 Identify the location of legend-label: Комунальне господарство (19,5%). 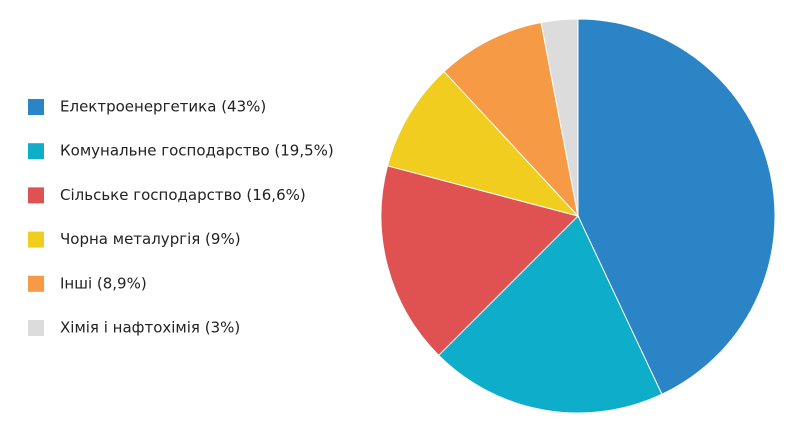
(197, 151).